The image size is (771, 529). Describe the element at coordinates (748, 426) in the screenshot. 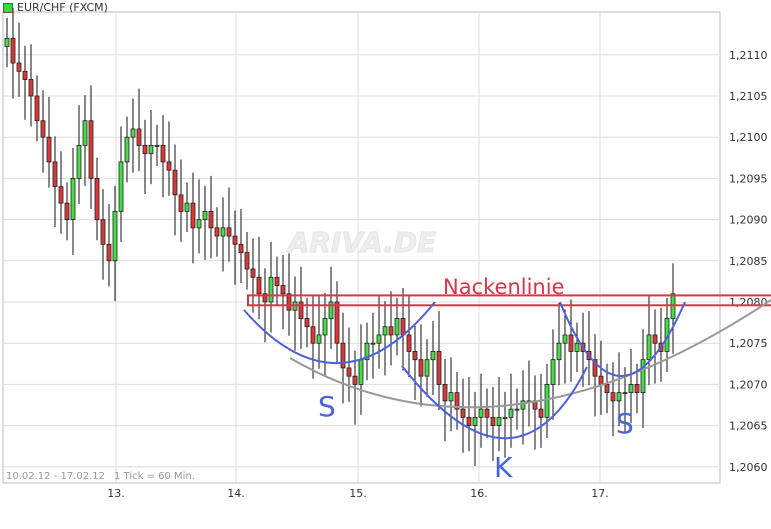

I see `y-tick-label: 1,2065` at that location.